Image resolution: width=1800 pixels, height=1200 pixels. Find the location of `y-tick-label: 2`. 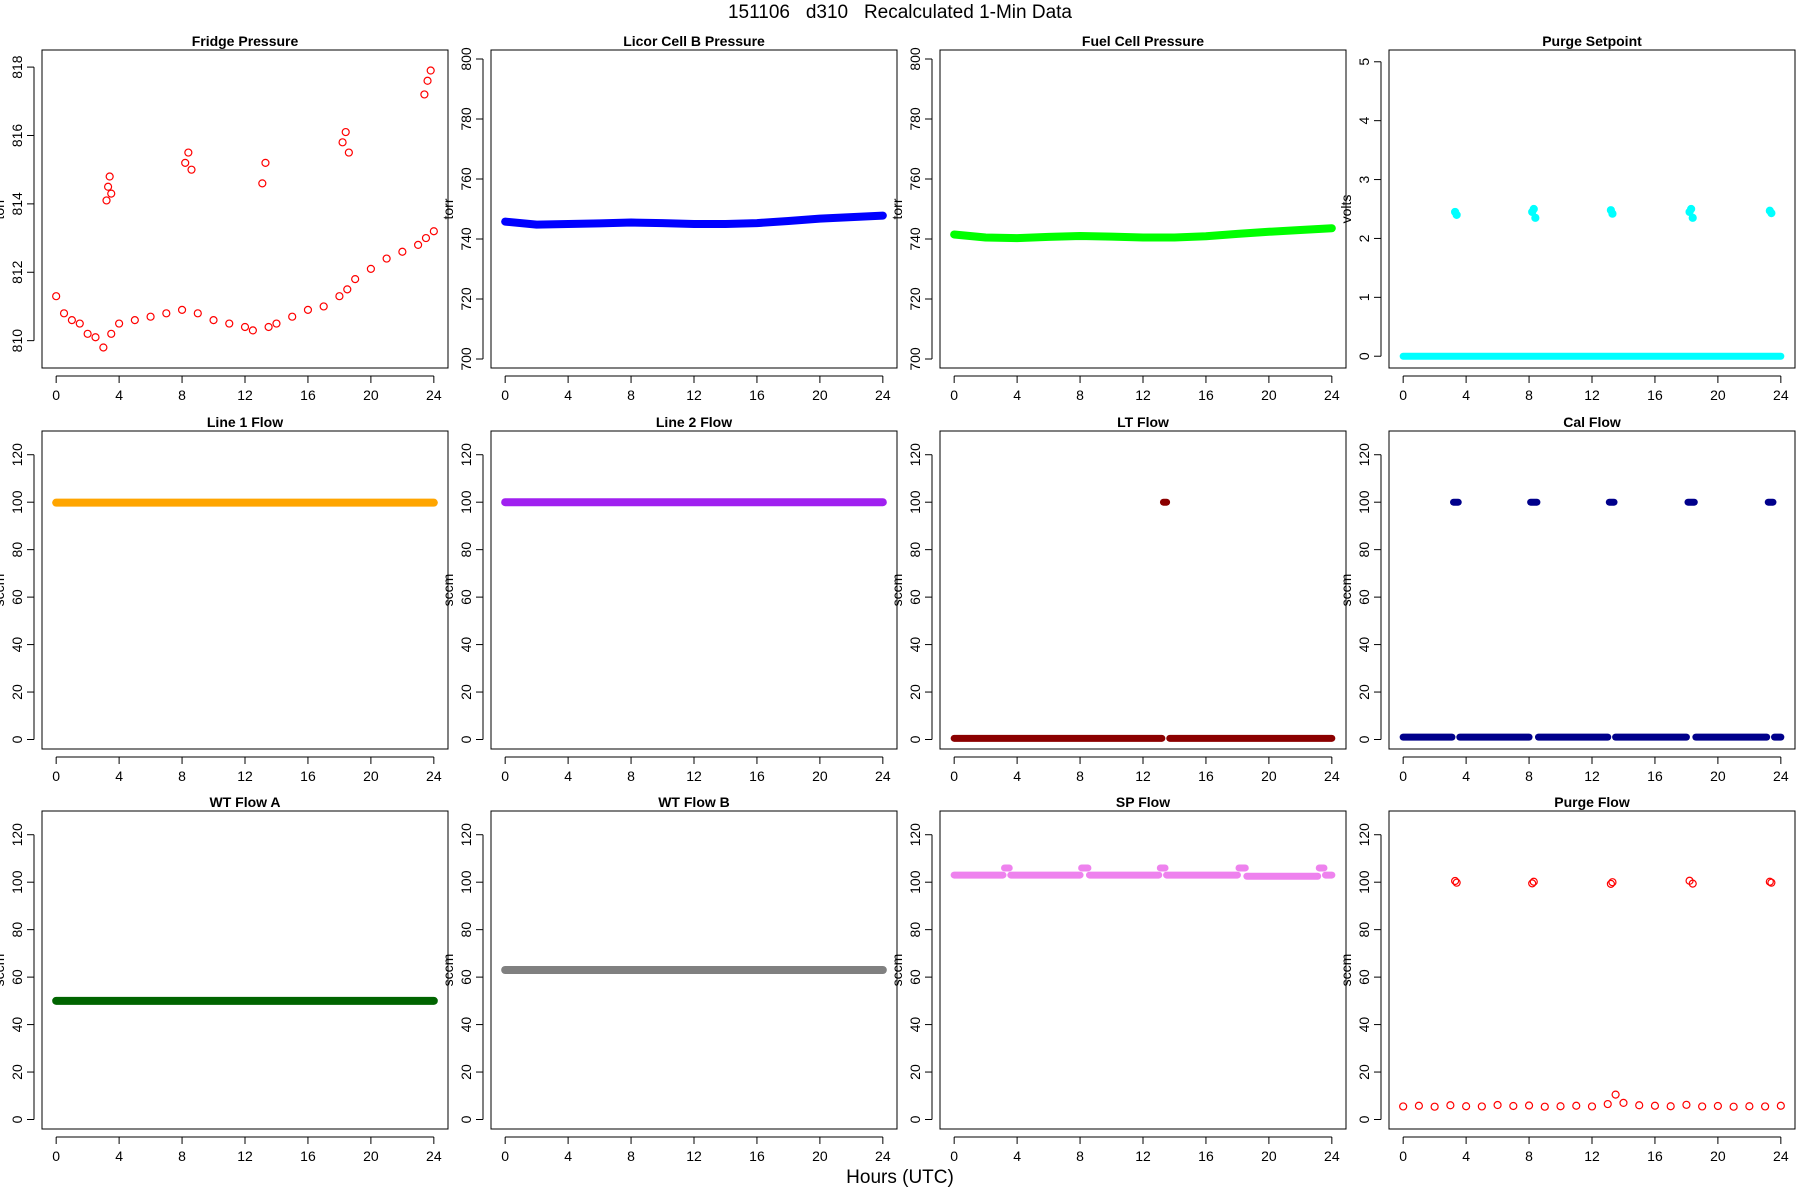

y-tick-label: 2 is located at coordinates (1364, 238).